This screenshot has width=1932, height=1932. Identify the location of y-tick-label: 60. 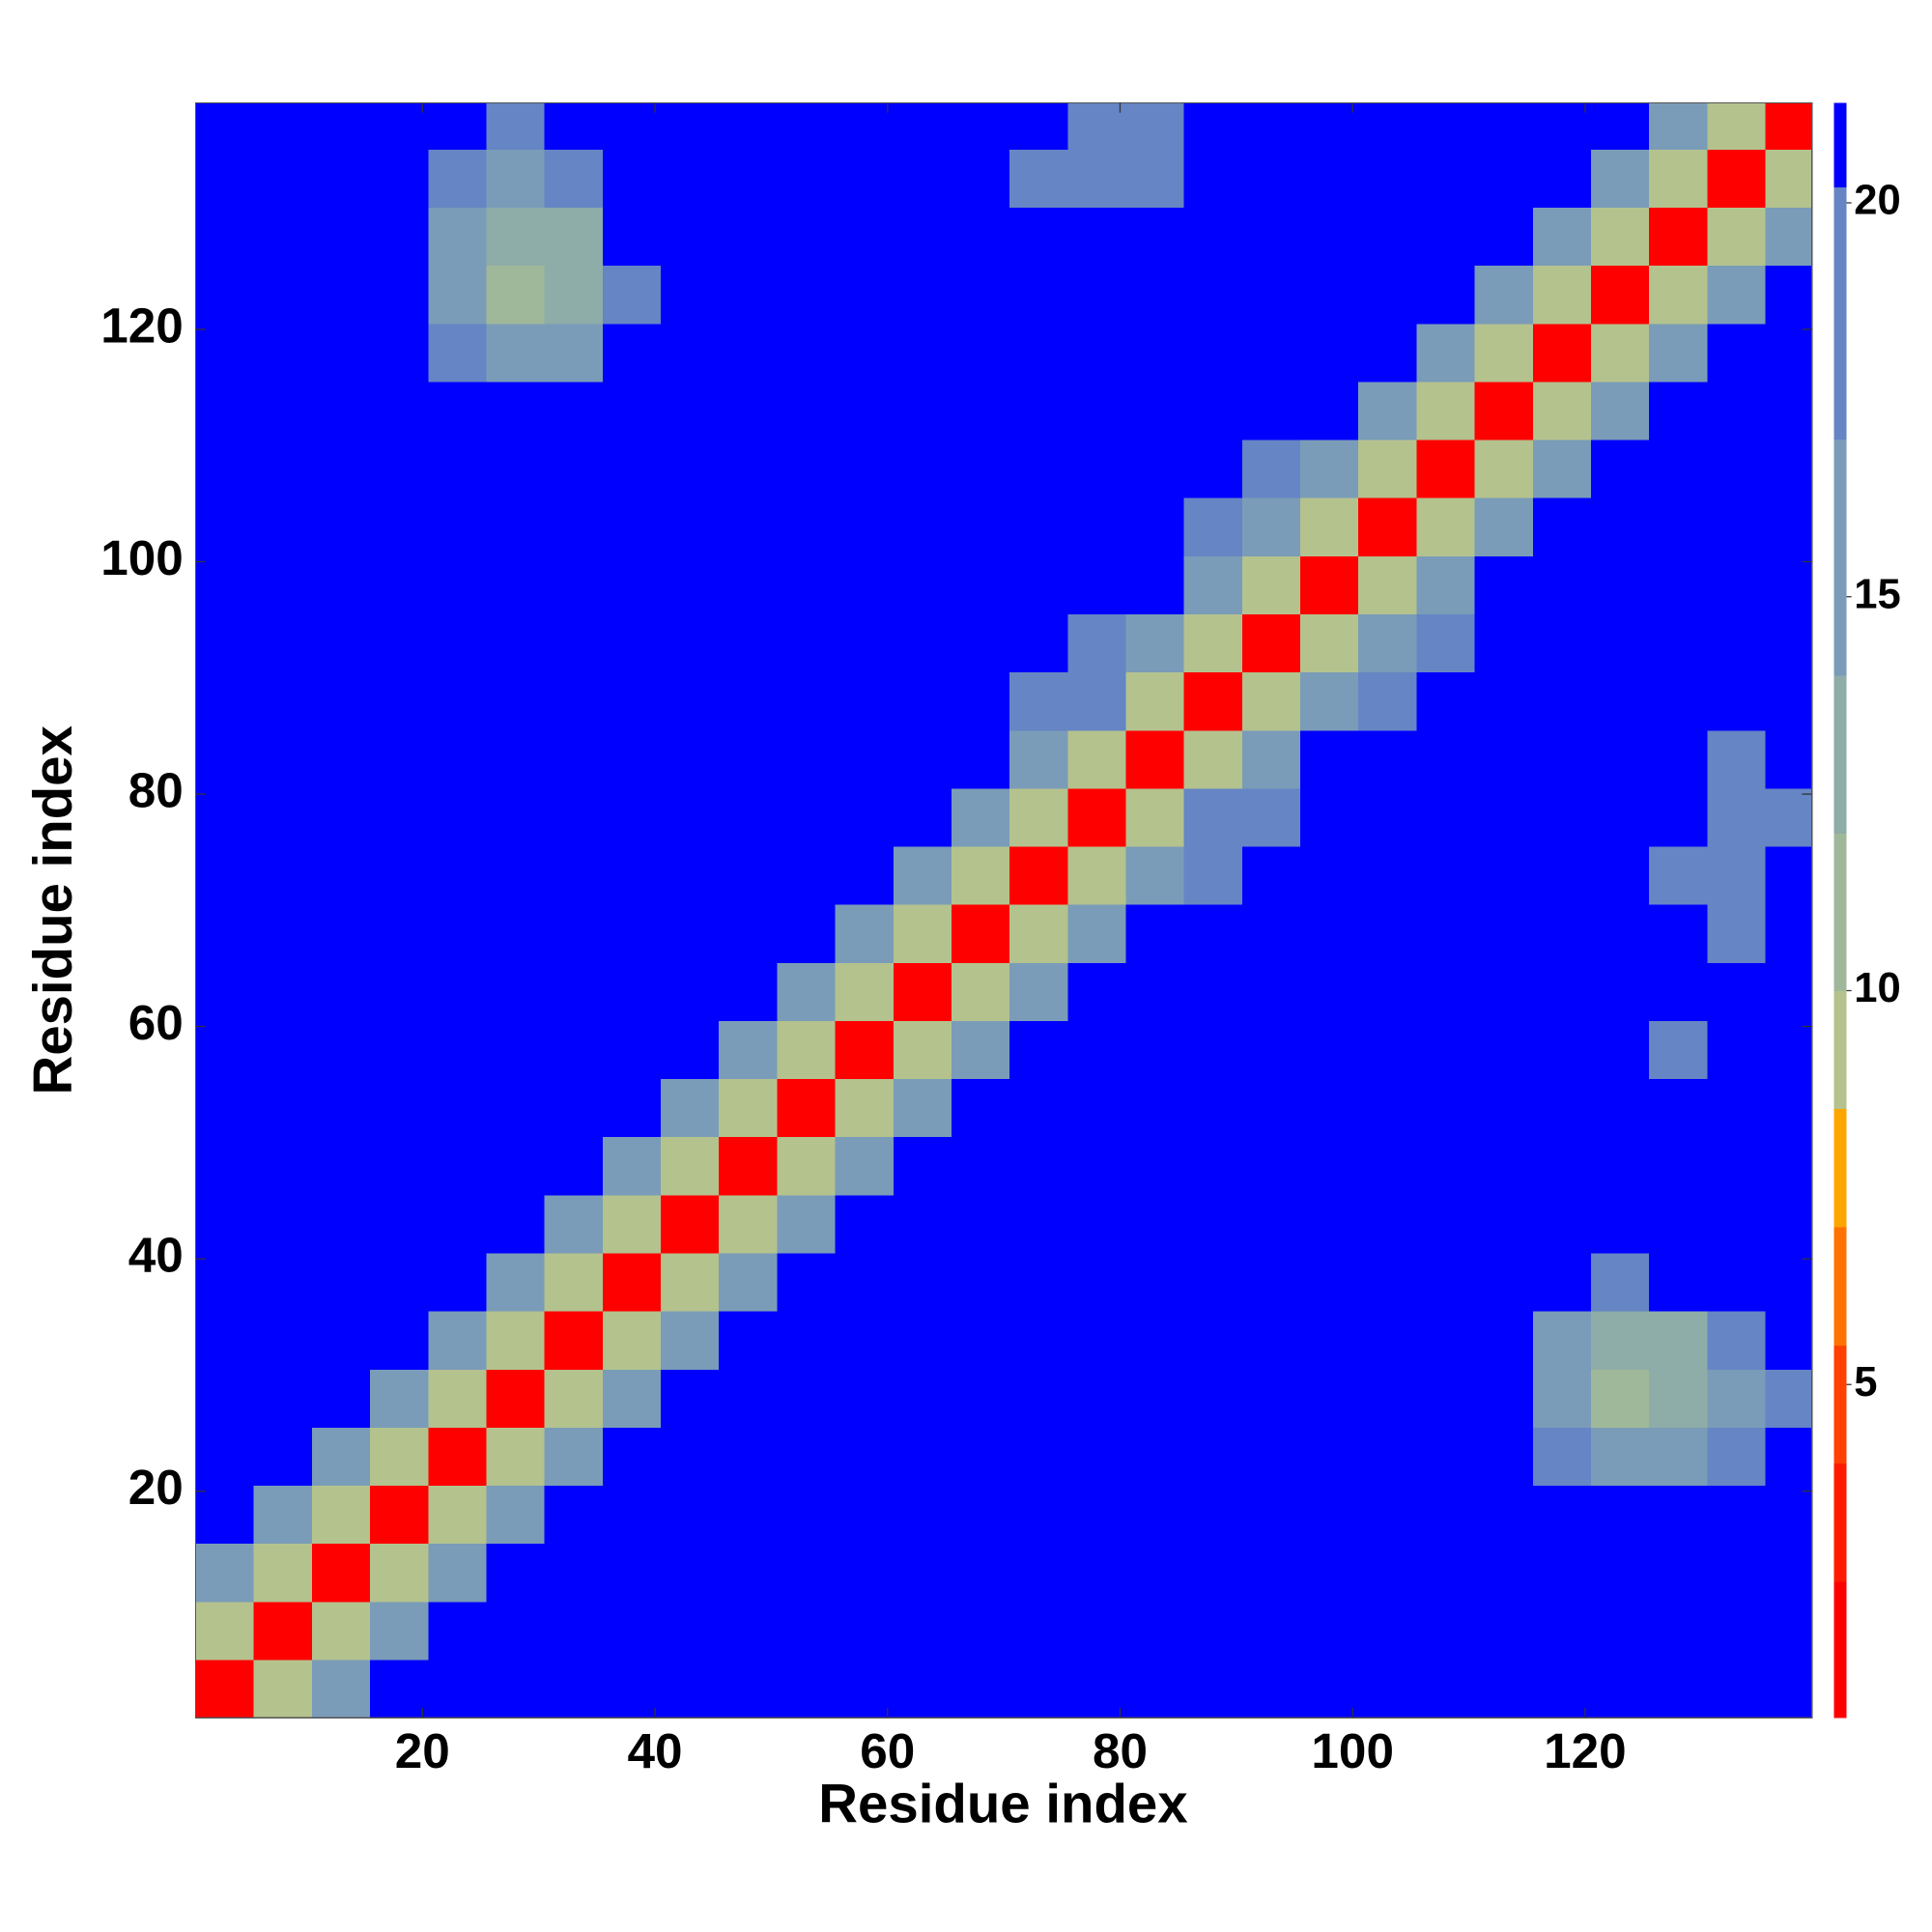
(156, 1022).